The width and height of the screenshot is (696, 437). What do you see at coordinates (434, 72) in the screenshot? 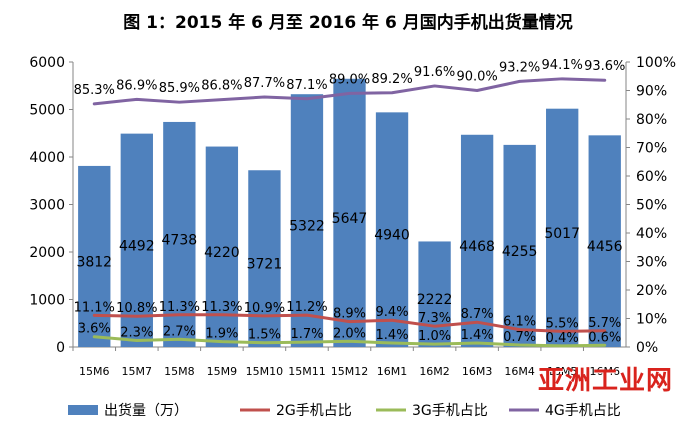
I see `line-value-label: 91.6%` at bounding box center [434, 72].